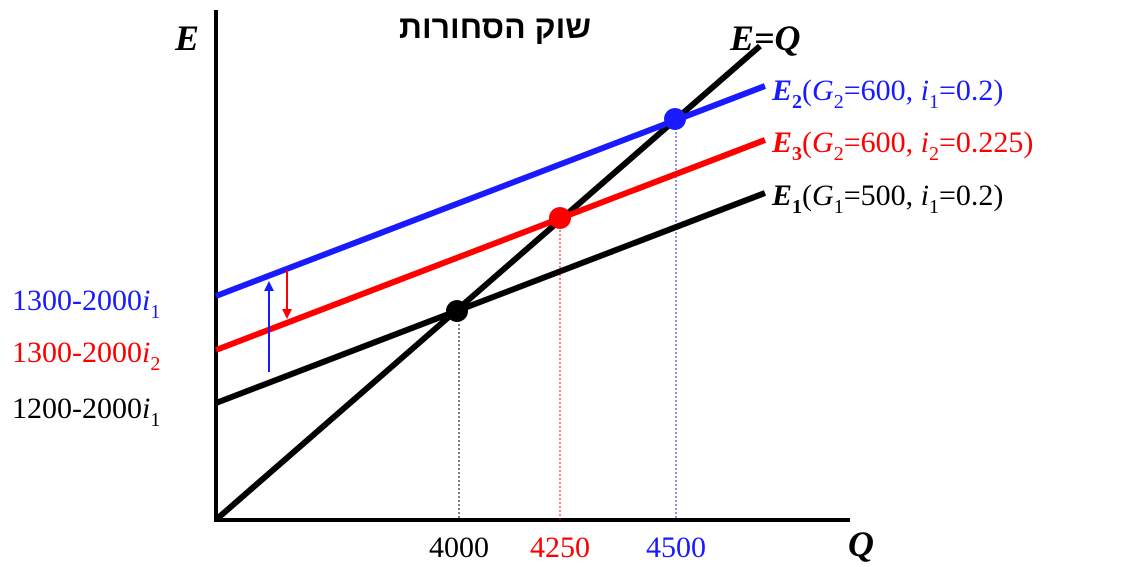 The height and width of the screenshot is (567, 1131). I want to click on x-tick-4000: 4000, so click(459, 547).